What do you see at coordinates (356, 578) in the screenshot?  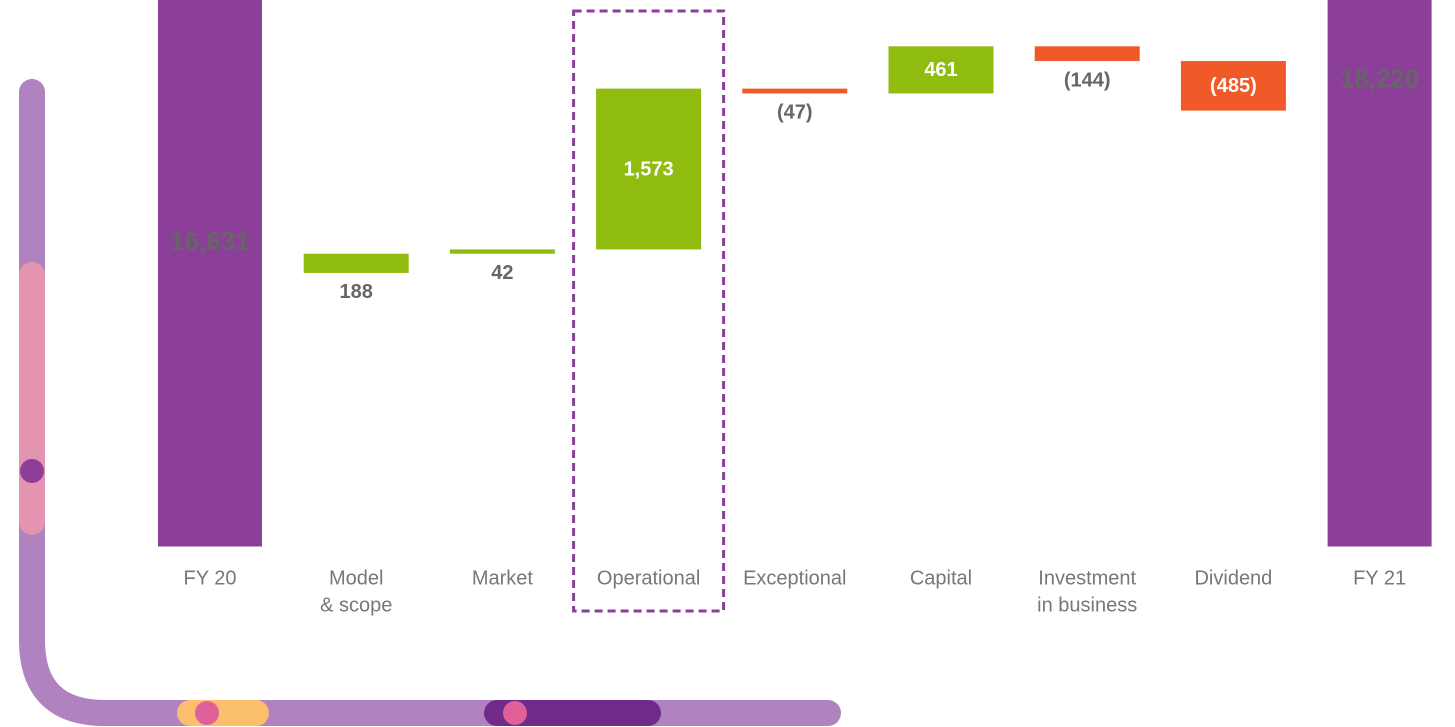 I see `x-tick-label: Model` at bounding box center [356, 578].